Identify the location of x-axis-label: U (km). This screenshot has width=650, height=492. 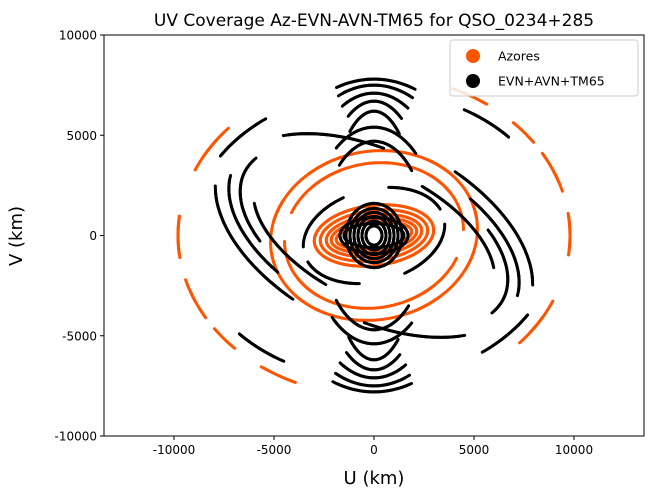
(374, 478).